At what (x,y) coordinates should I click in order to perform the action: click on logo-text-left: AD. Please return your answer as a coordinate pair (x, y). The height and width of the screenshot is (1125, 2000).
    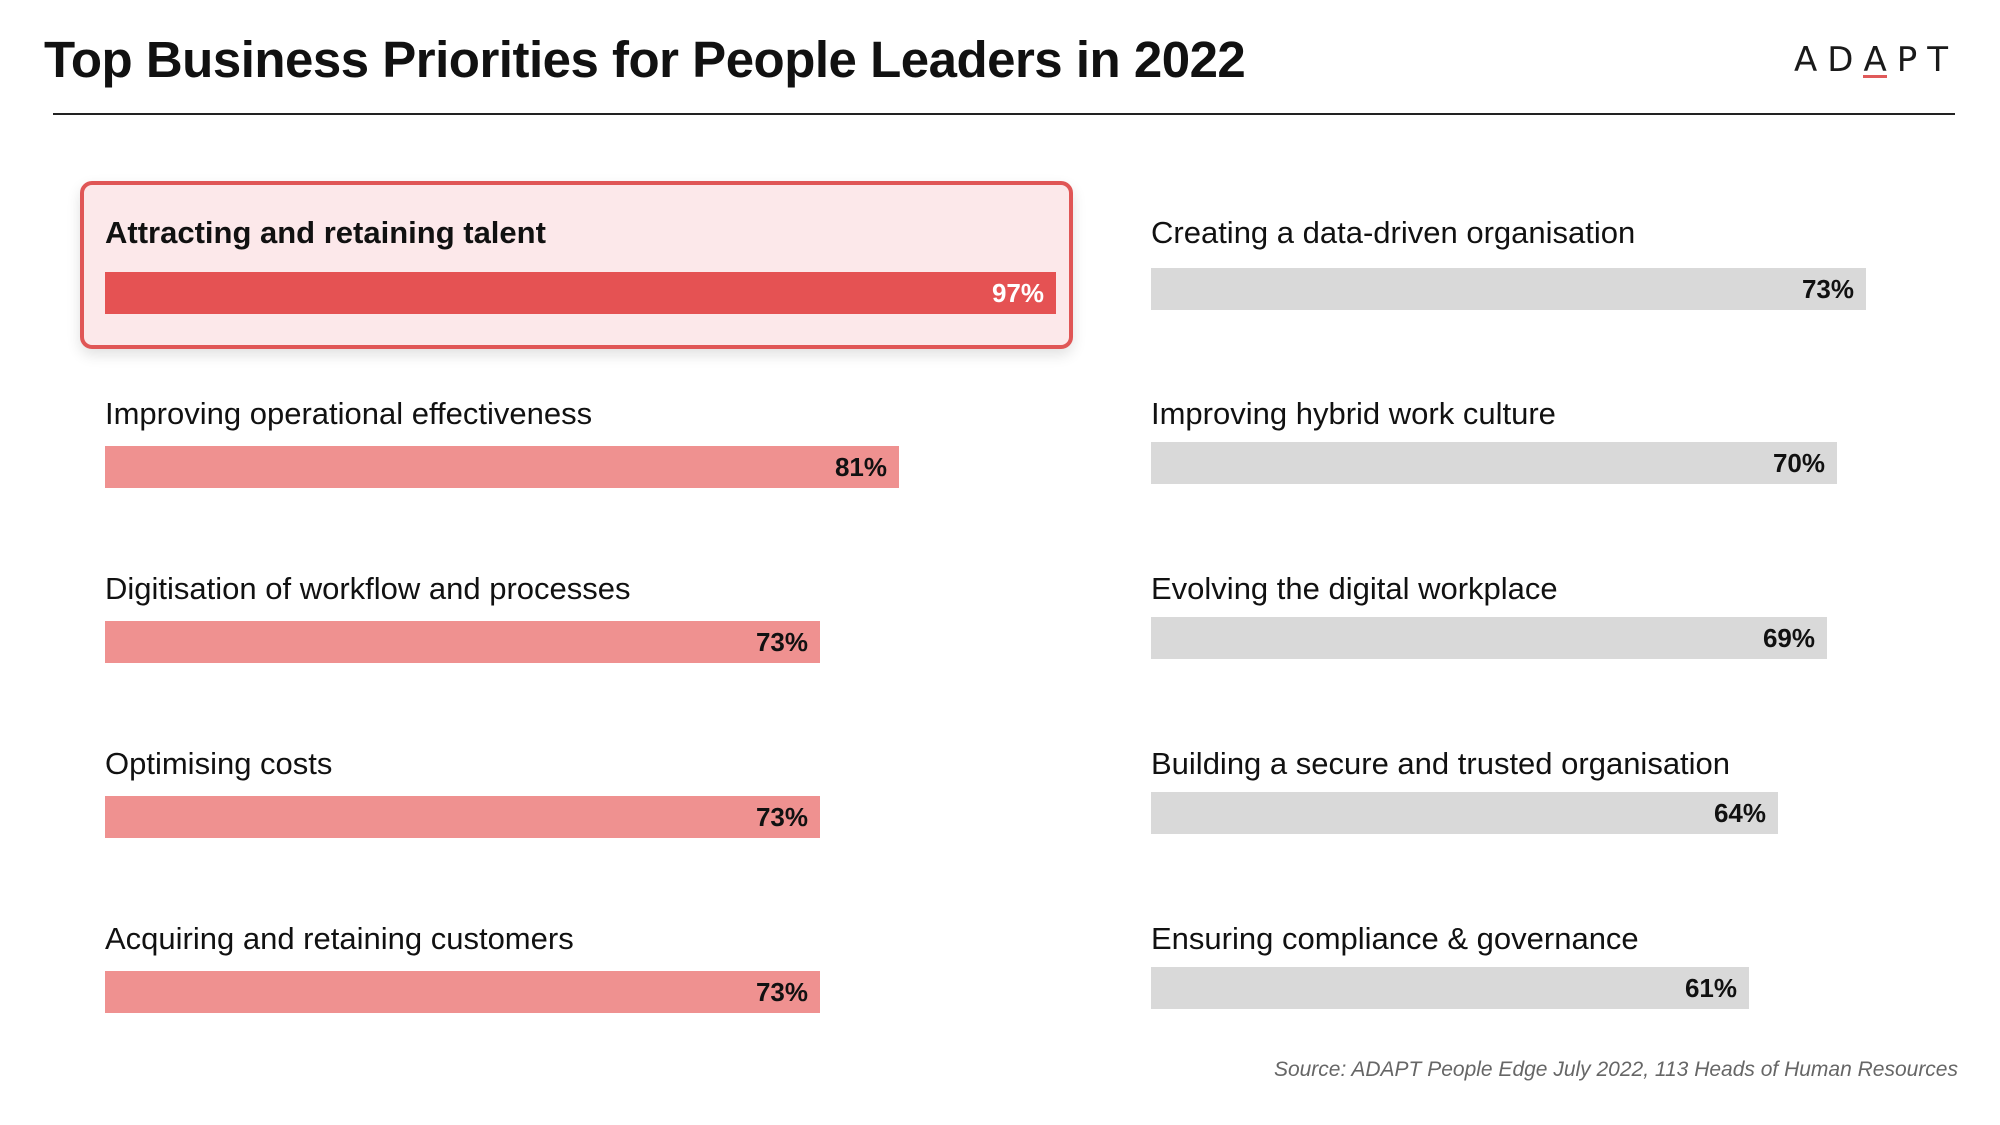
    Looking at the image, I should click on (1829, 60).